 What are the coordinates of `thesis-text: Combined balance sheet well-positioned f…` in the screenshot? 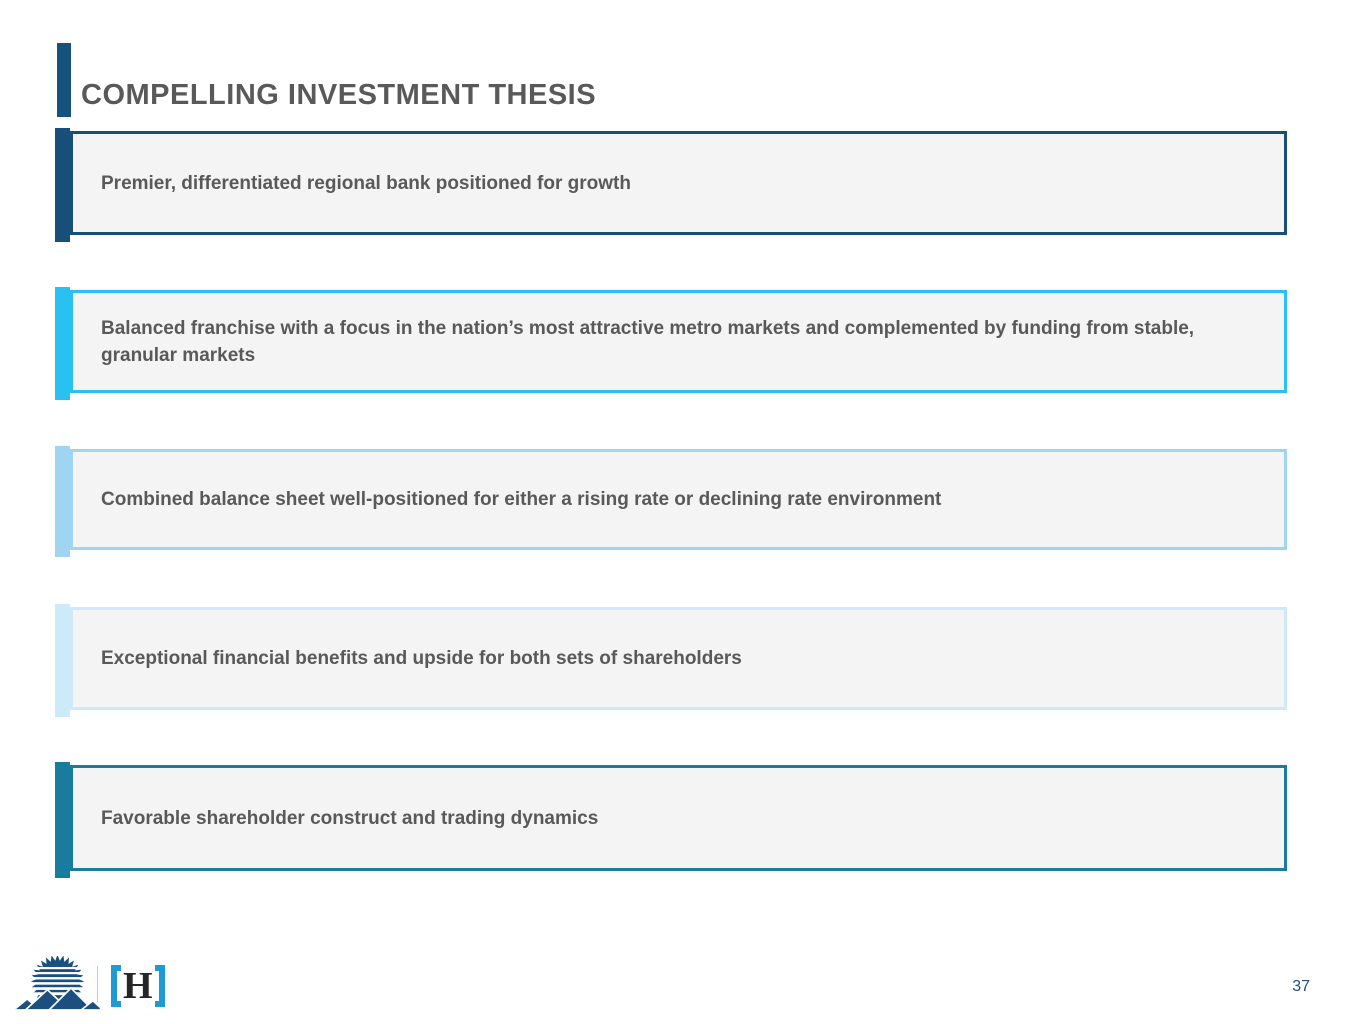 It's located at (521, 499).